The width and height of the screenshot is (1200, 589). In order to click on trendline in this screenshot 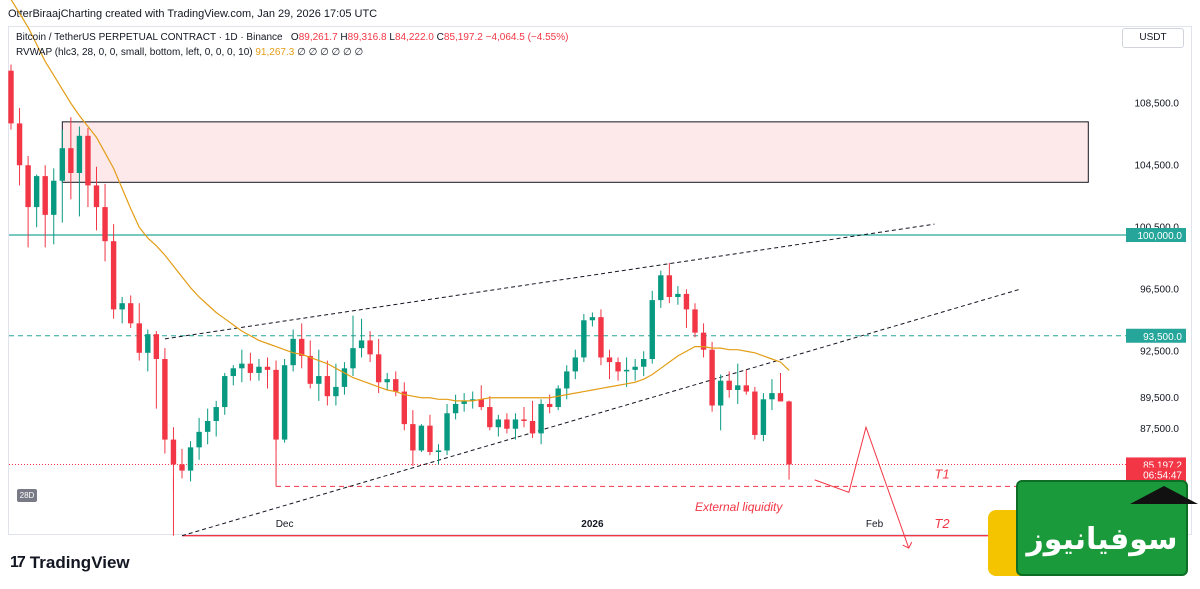, I will do `click(549, 281)`.